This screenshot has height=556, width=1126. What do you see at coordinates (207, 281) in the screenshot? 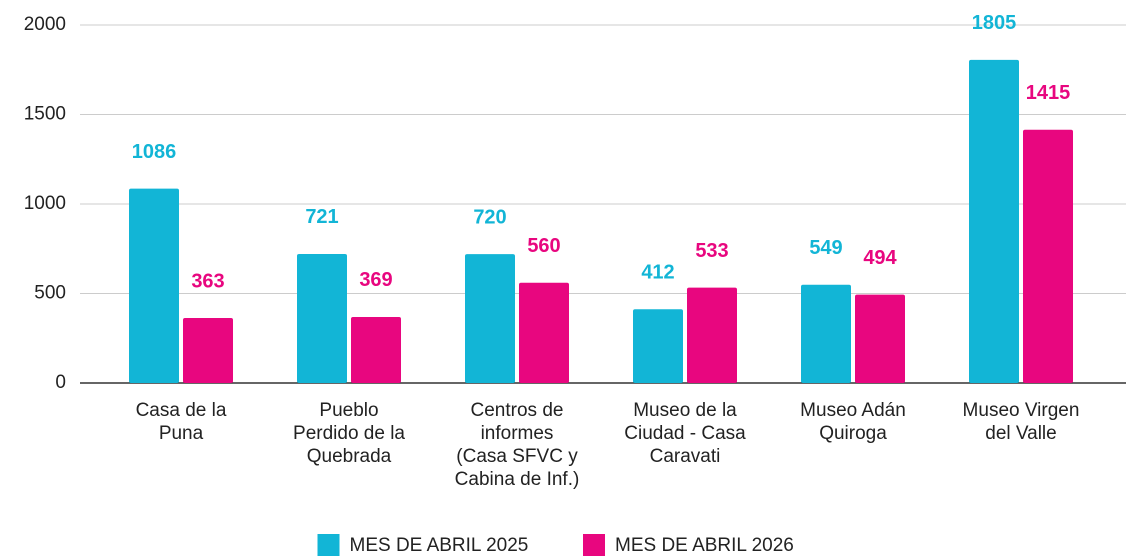
I see `value-label: 363` at bounding box center [207, 281].